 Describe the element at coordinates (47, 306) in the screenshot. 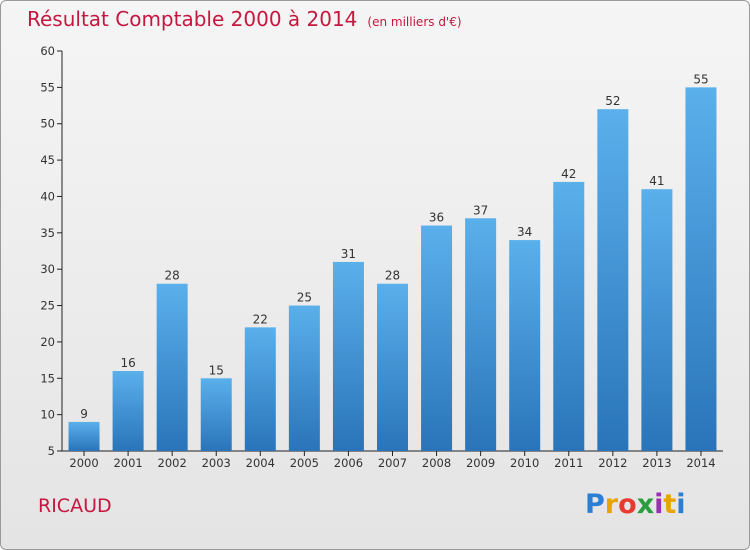

I see `y-tick-label: 25` at that location.